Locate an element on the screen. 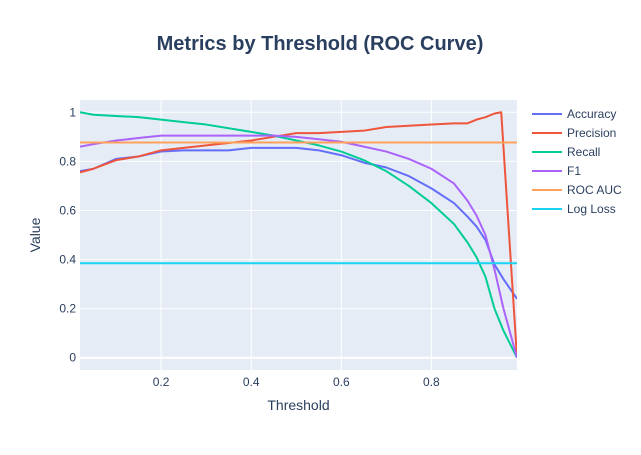 Image resolution: width=641 pixels, height=455 pixels. chart-title: Metrics by Threshold (ROC Curve) is located at coordinates (320, 44).